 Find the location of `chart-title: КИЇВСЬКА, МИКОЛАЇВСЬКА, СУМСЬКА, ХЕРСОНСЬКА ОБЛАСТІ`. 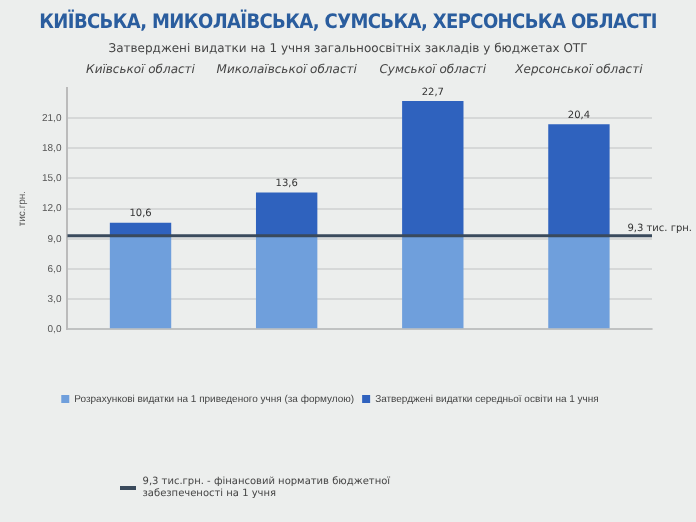

chart-title: КИЇВСЬКА, МИКОЛАЇВСЬКА, СУМСЬКА, ХЕРСОНСЬКА ОБЛАСТІ is located at coordinates (348, 23).